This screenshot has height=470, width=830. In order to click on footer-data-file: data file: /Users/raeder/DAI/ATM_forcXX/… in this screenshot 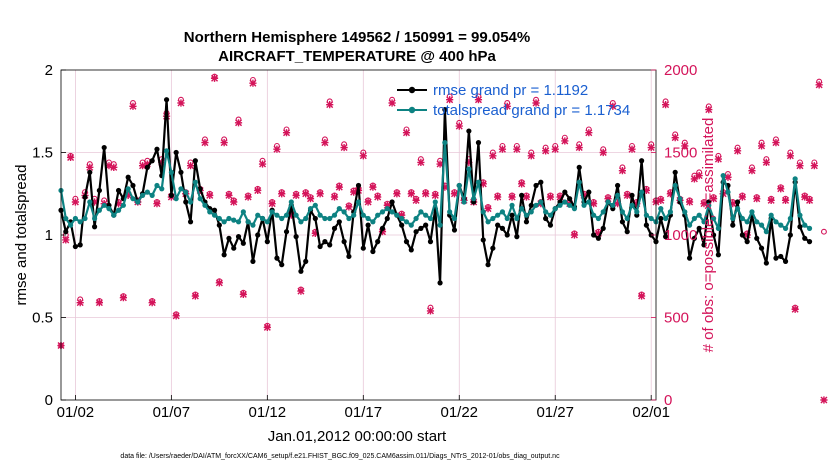, I will do `click(340, 456)`.